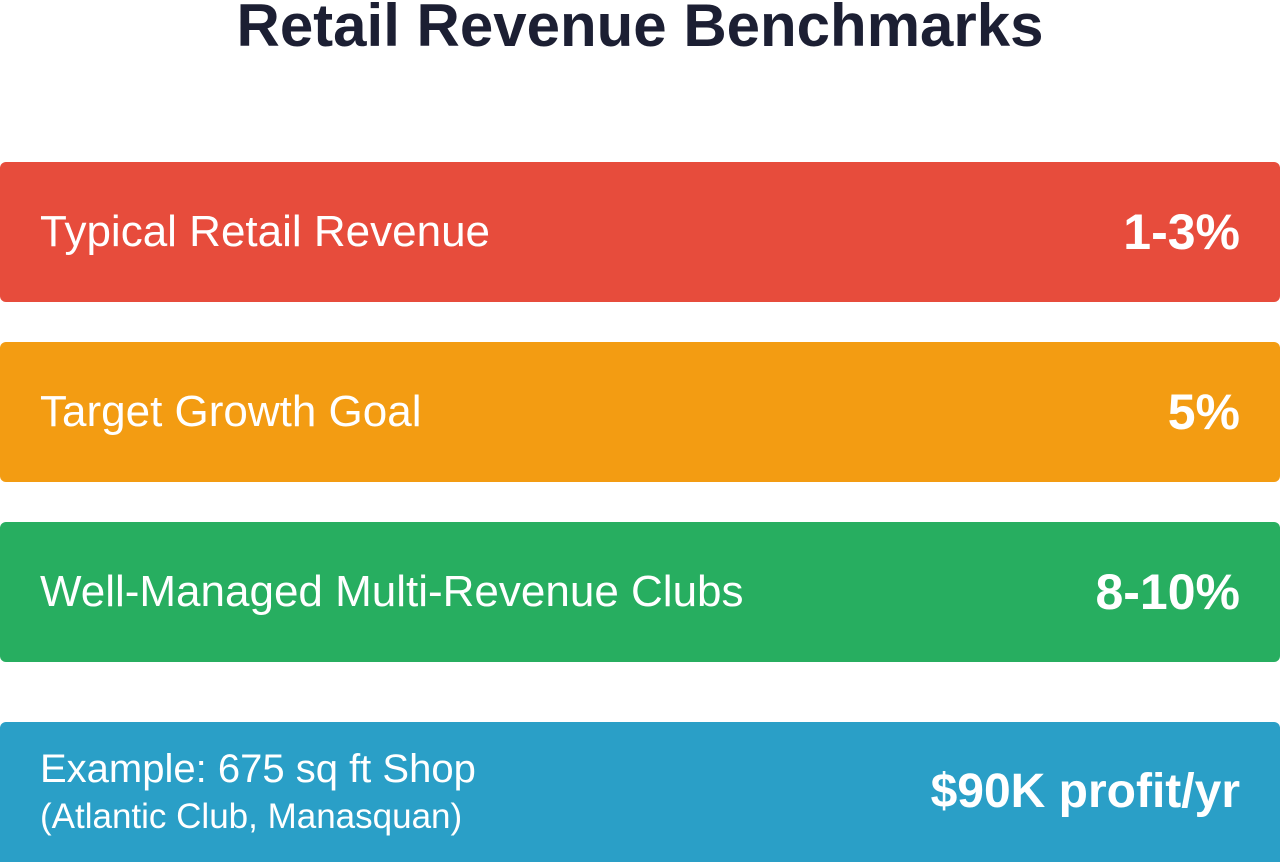  Describe the element at coordinates (265, 231) in the screenshot. I see `benchmark-label: Typical Retail Revenue` at that location.